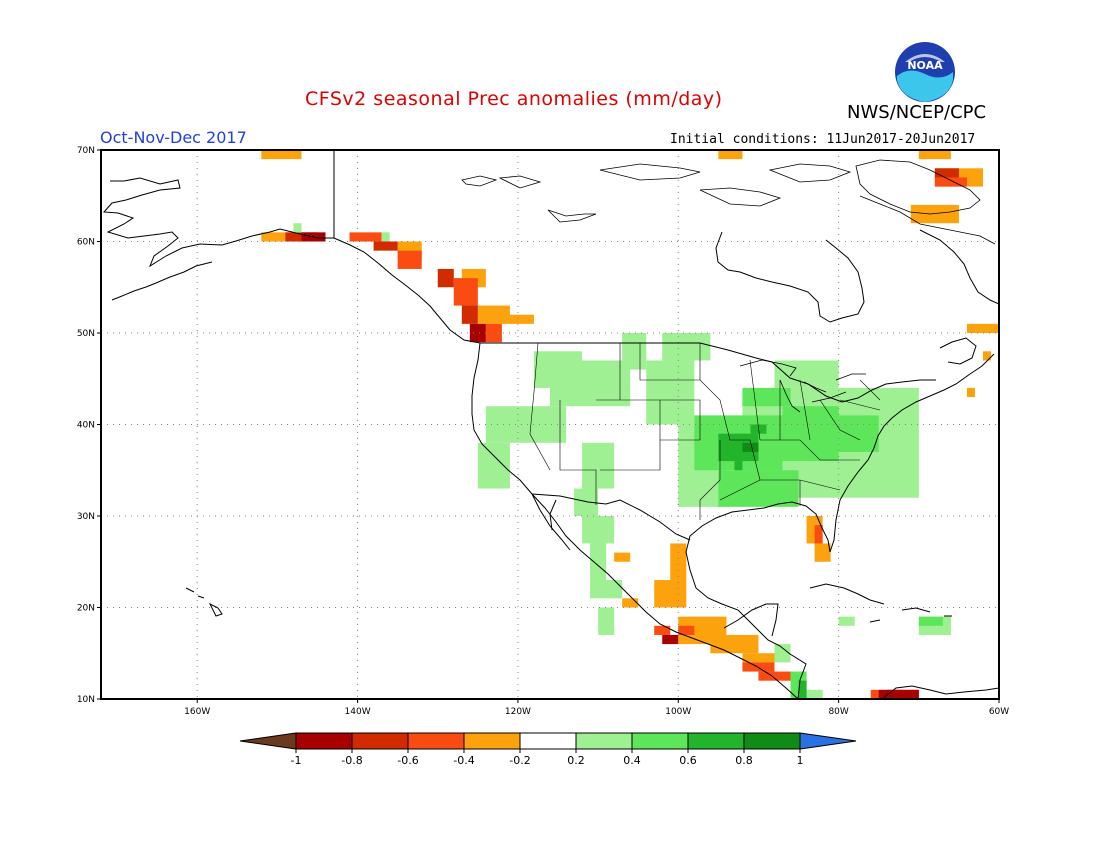 The image size is (1100, 850). What do you see at coordinates (828, 741) in the screenshot?
I see `colorbar-high-arrow` at bounding box center [828, 741].